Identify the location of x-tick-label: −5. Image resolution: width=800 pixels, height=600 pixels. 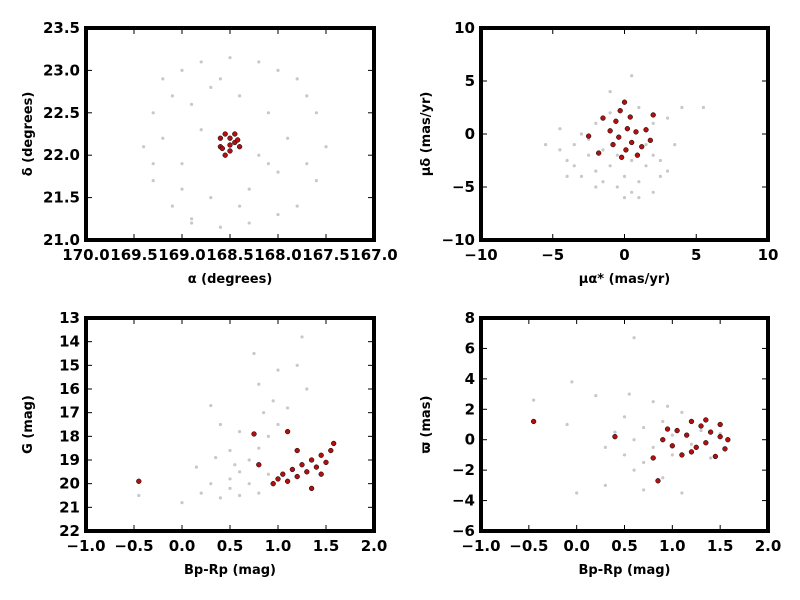
(552, 255).